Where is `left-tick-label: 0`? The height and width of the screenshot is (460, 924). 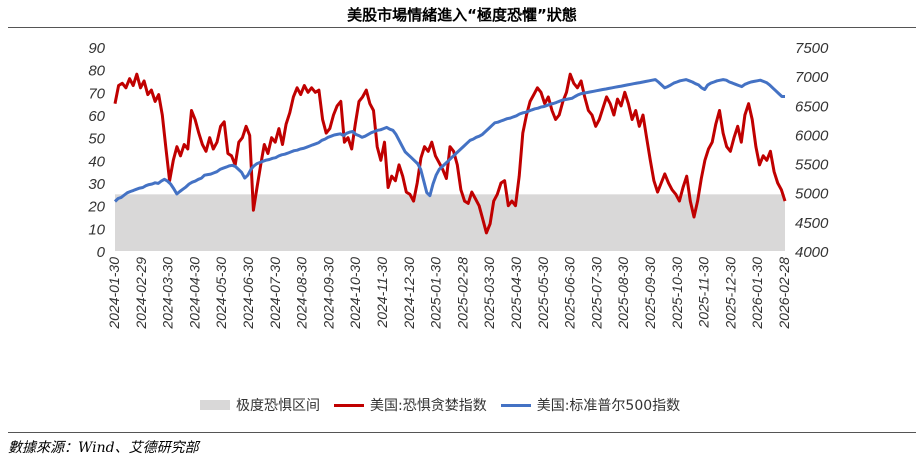 left-tick-label: 0 is located at coordinates (101, 252).